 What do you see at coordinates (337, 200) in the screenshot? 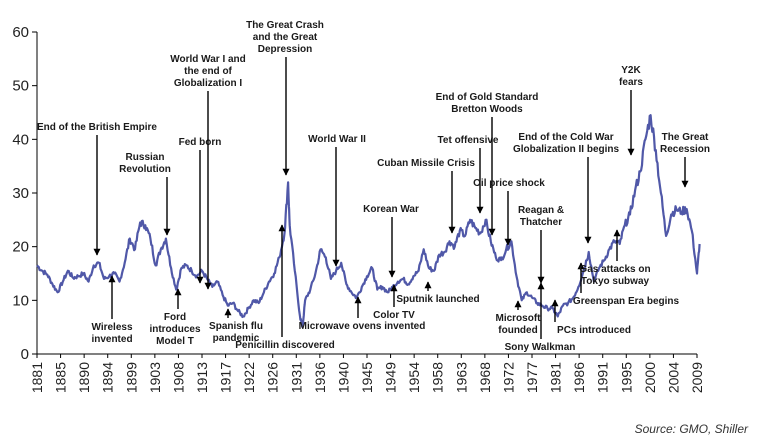
I see `annotation: World War II` at bounding box center [337, 200].